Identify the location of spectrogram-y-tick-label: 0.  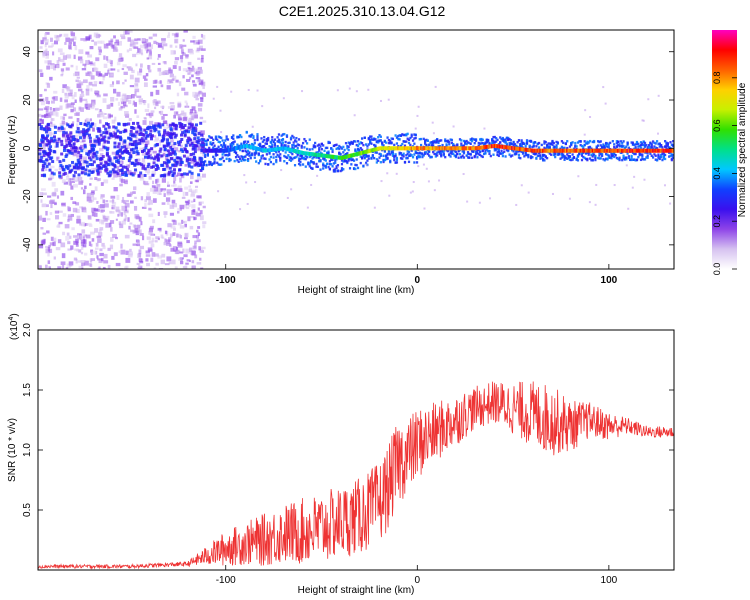
(27, 148).